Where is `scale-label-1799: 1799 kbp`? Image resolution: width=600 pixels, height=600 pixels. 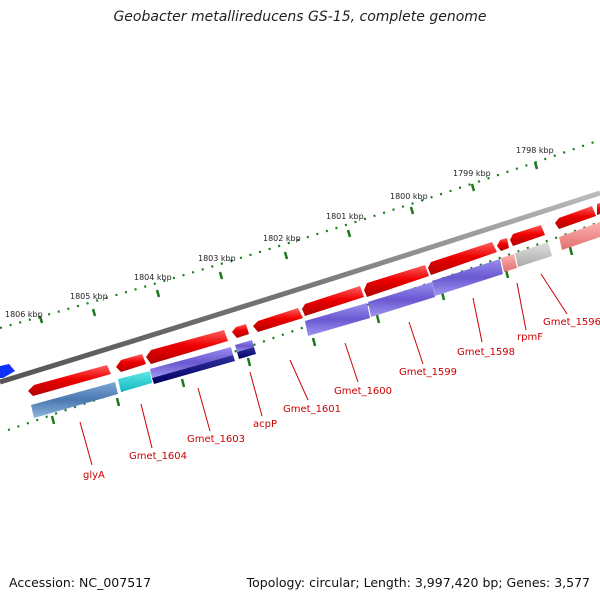
scale-label-1799: 1799 kbp is located at coordinates (472, 173).